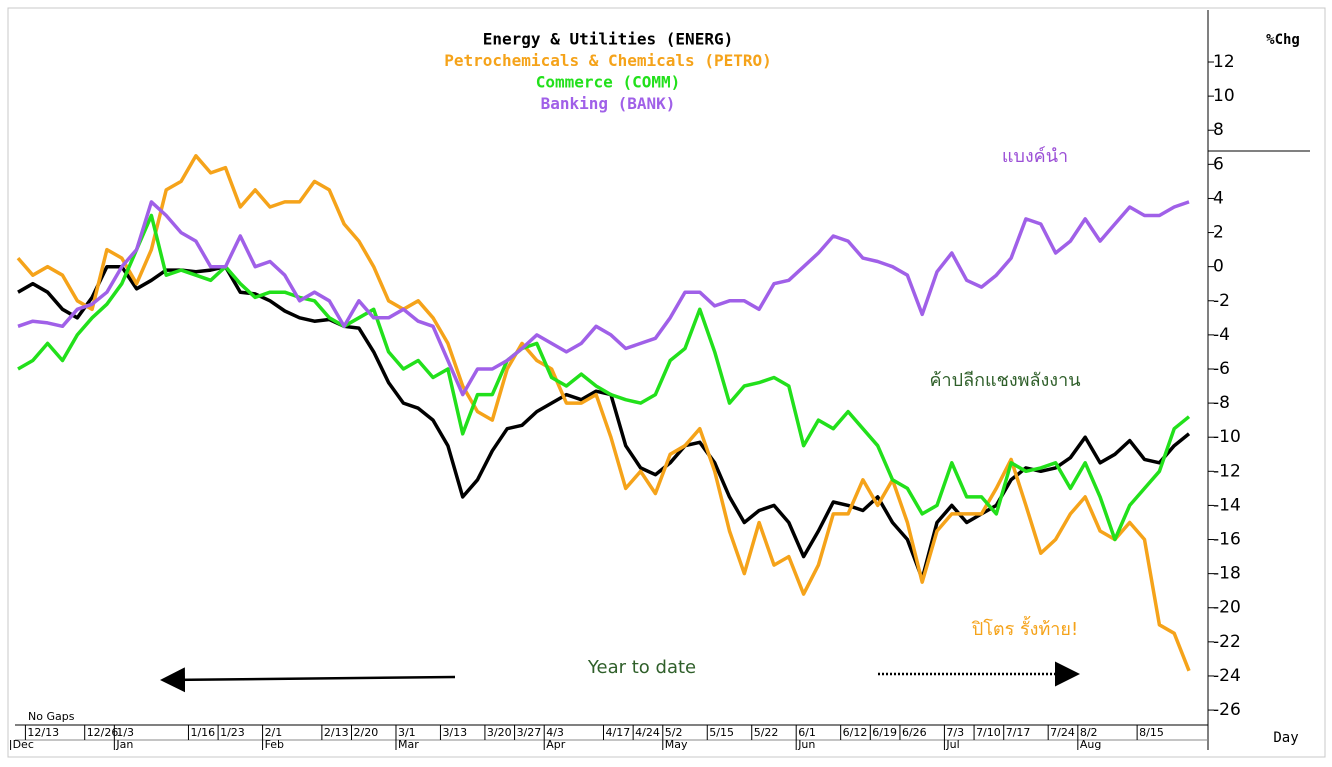 This screenshot has height=767, width=1332. I want to click on x-tick-label: 3/13, so click(454, 732).